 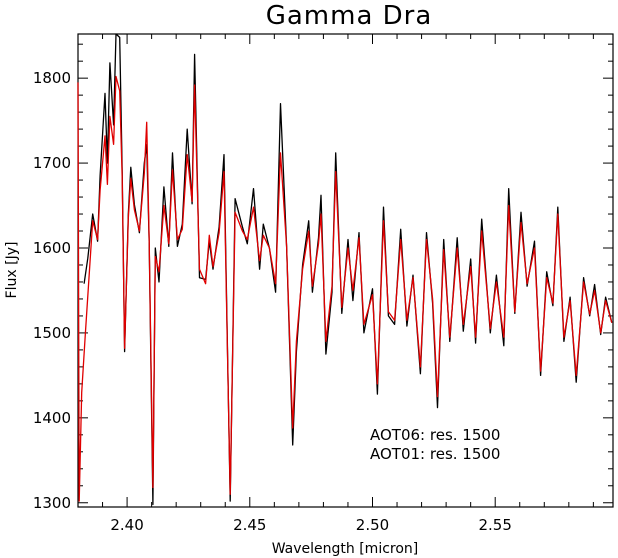 I want to click on x-tick-label: 2.50, so click(x=372, y=525).